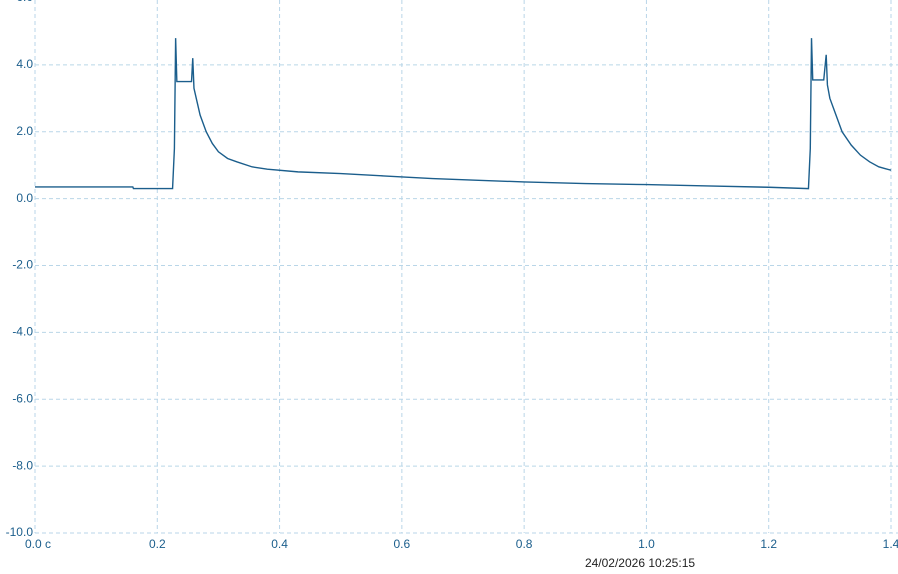 The height and width of the screenshot is (574, 898). Describe the element at coordinates (22, 465) in the screenshot. I see `y-tick-label: -8.0` at that location.